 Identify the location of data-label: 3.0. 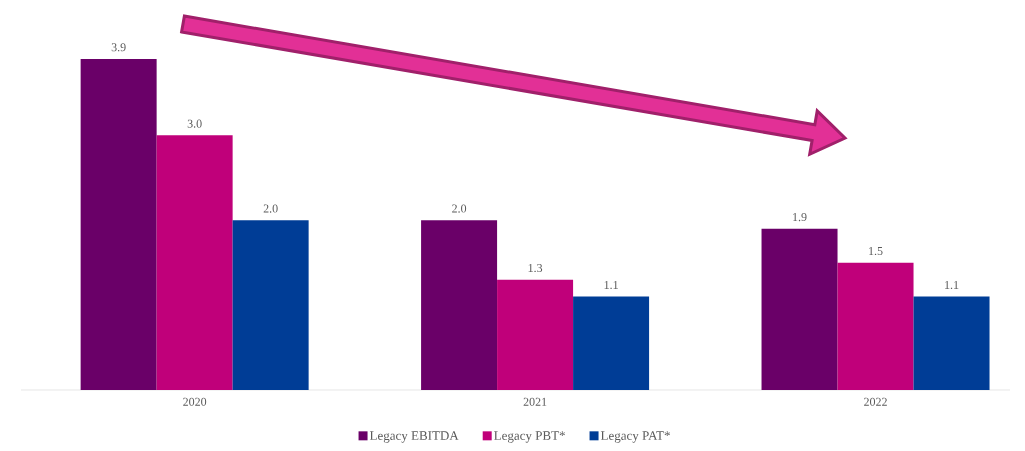
(194, 123).